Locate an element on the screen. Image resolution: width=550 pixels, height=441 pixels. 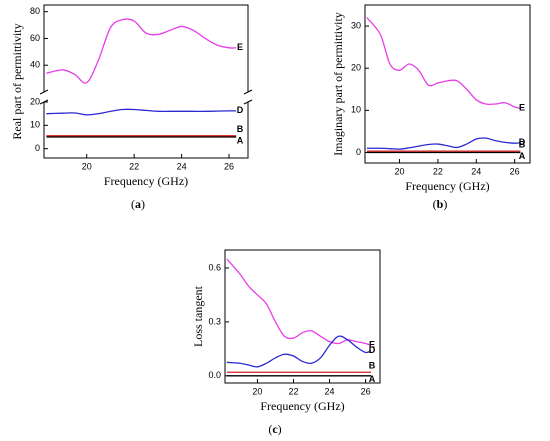
panel-caption-part: b is located at coordinates (440, 204).